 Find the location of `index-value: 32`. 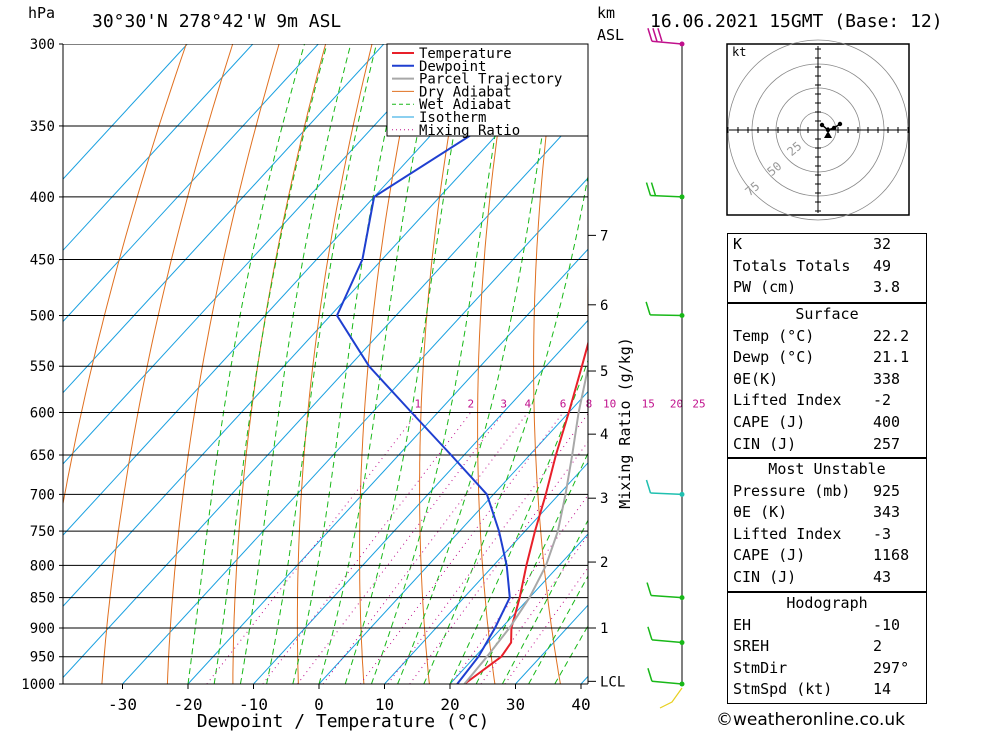

index-value: 32 is located at coordinates (882, 244).